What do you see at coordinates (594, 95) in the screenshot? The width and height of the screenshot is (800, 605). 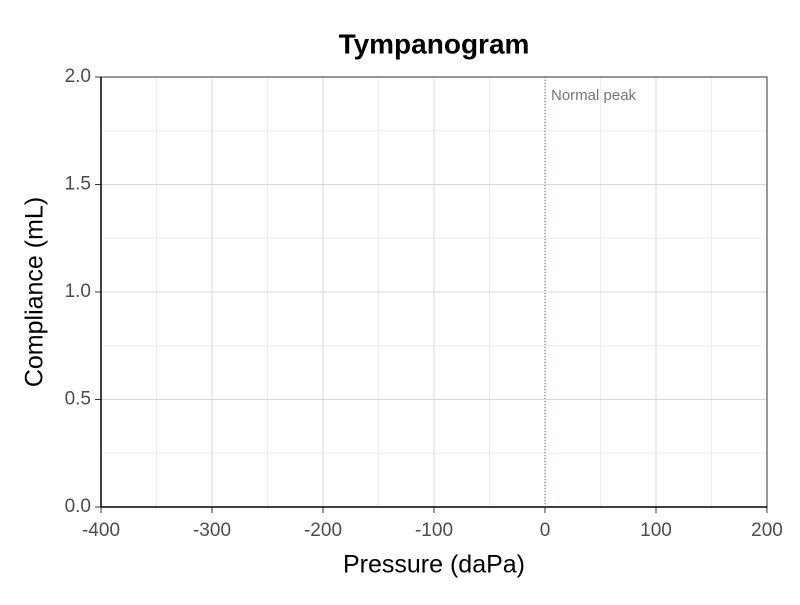 I see `annotation: Normal peak` at bounding box center [594, 95].